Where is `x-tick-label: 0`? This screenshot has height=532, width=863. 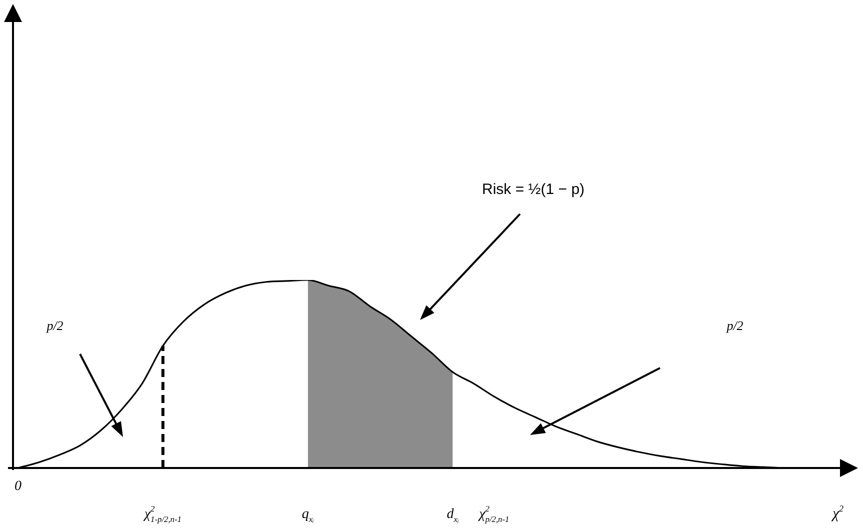
x-tick-label: 0 is located at coordinates (18, 486).